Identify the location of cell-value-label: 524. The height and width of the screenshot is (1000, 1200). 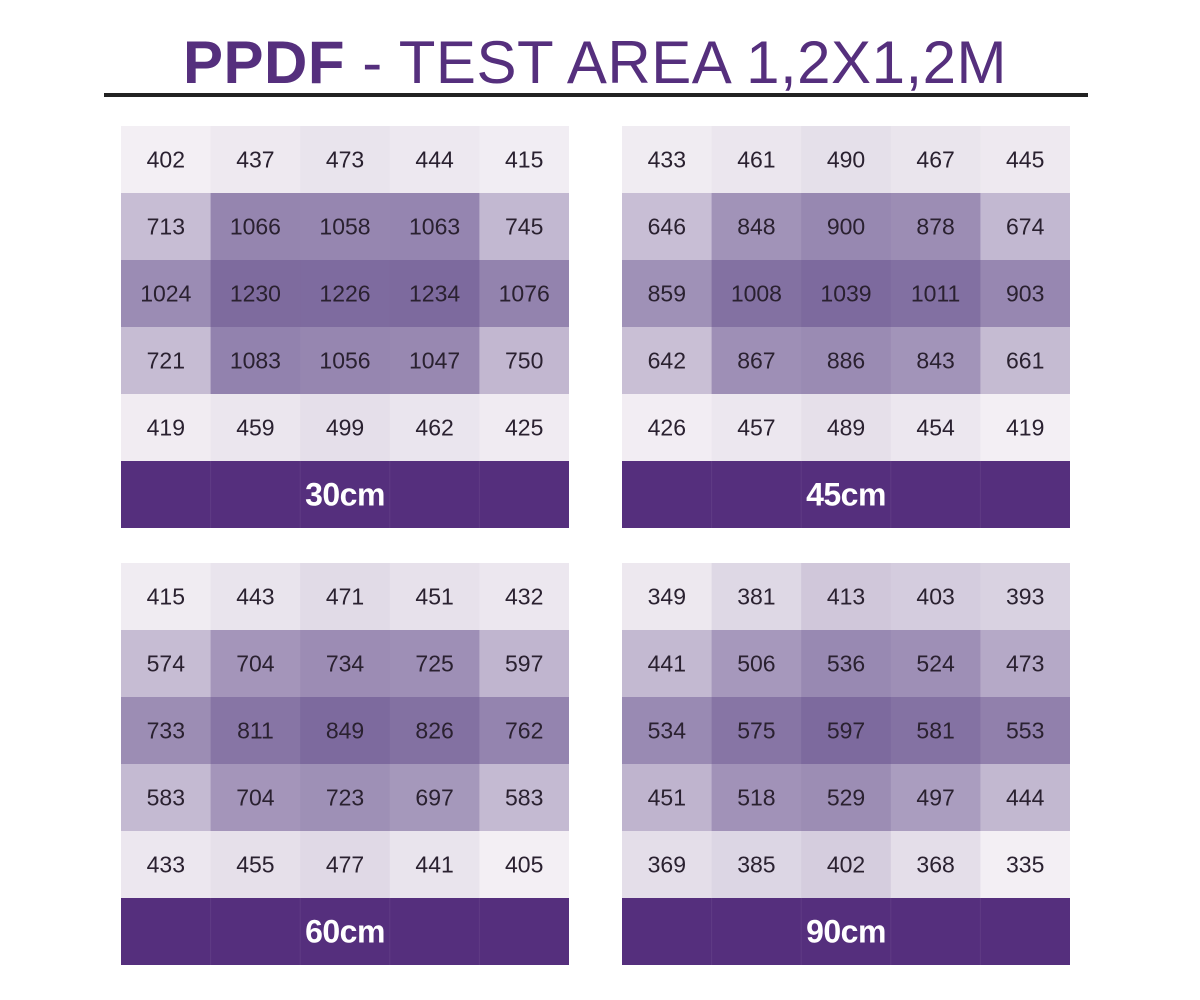
(935, 664).